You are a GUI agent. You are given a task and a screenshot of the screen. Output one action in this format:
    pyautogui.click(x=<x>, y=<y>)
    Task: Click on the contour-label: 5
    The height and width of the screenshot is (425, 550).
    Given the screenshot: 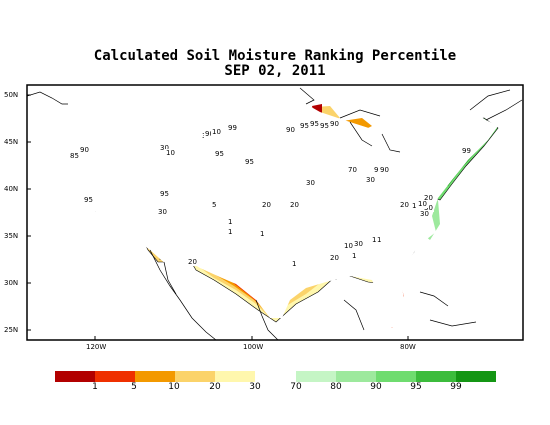 What is the action you would take?
    pyautogui.click(x=214, y=205)
    